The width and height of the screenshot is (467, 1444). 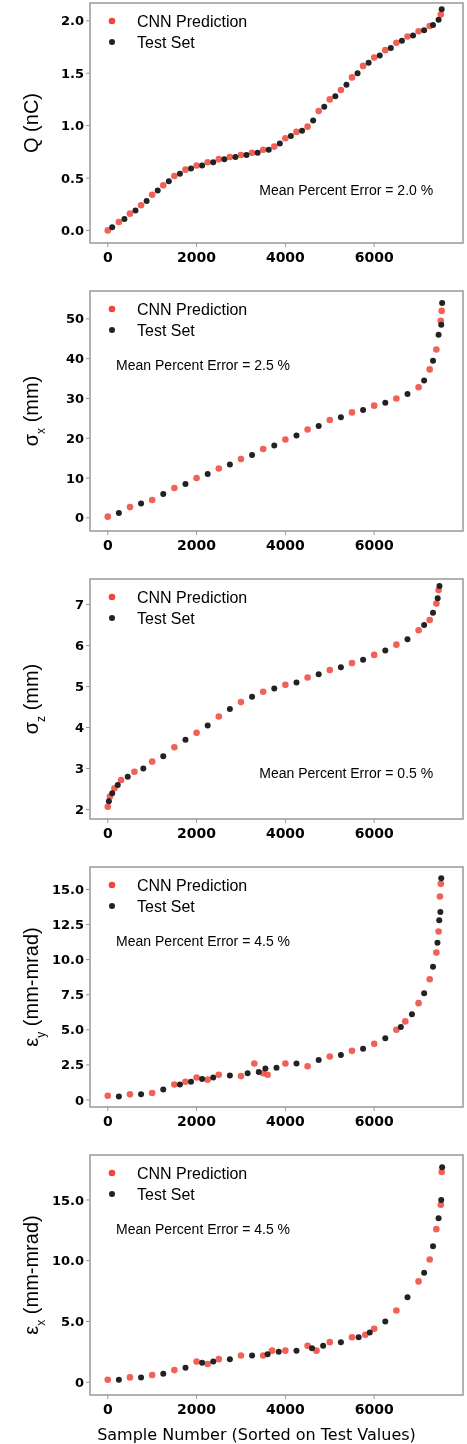 I want to click on y-tick-label: 4, so click(x=79, y=728).